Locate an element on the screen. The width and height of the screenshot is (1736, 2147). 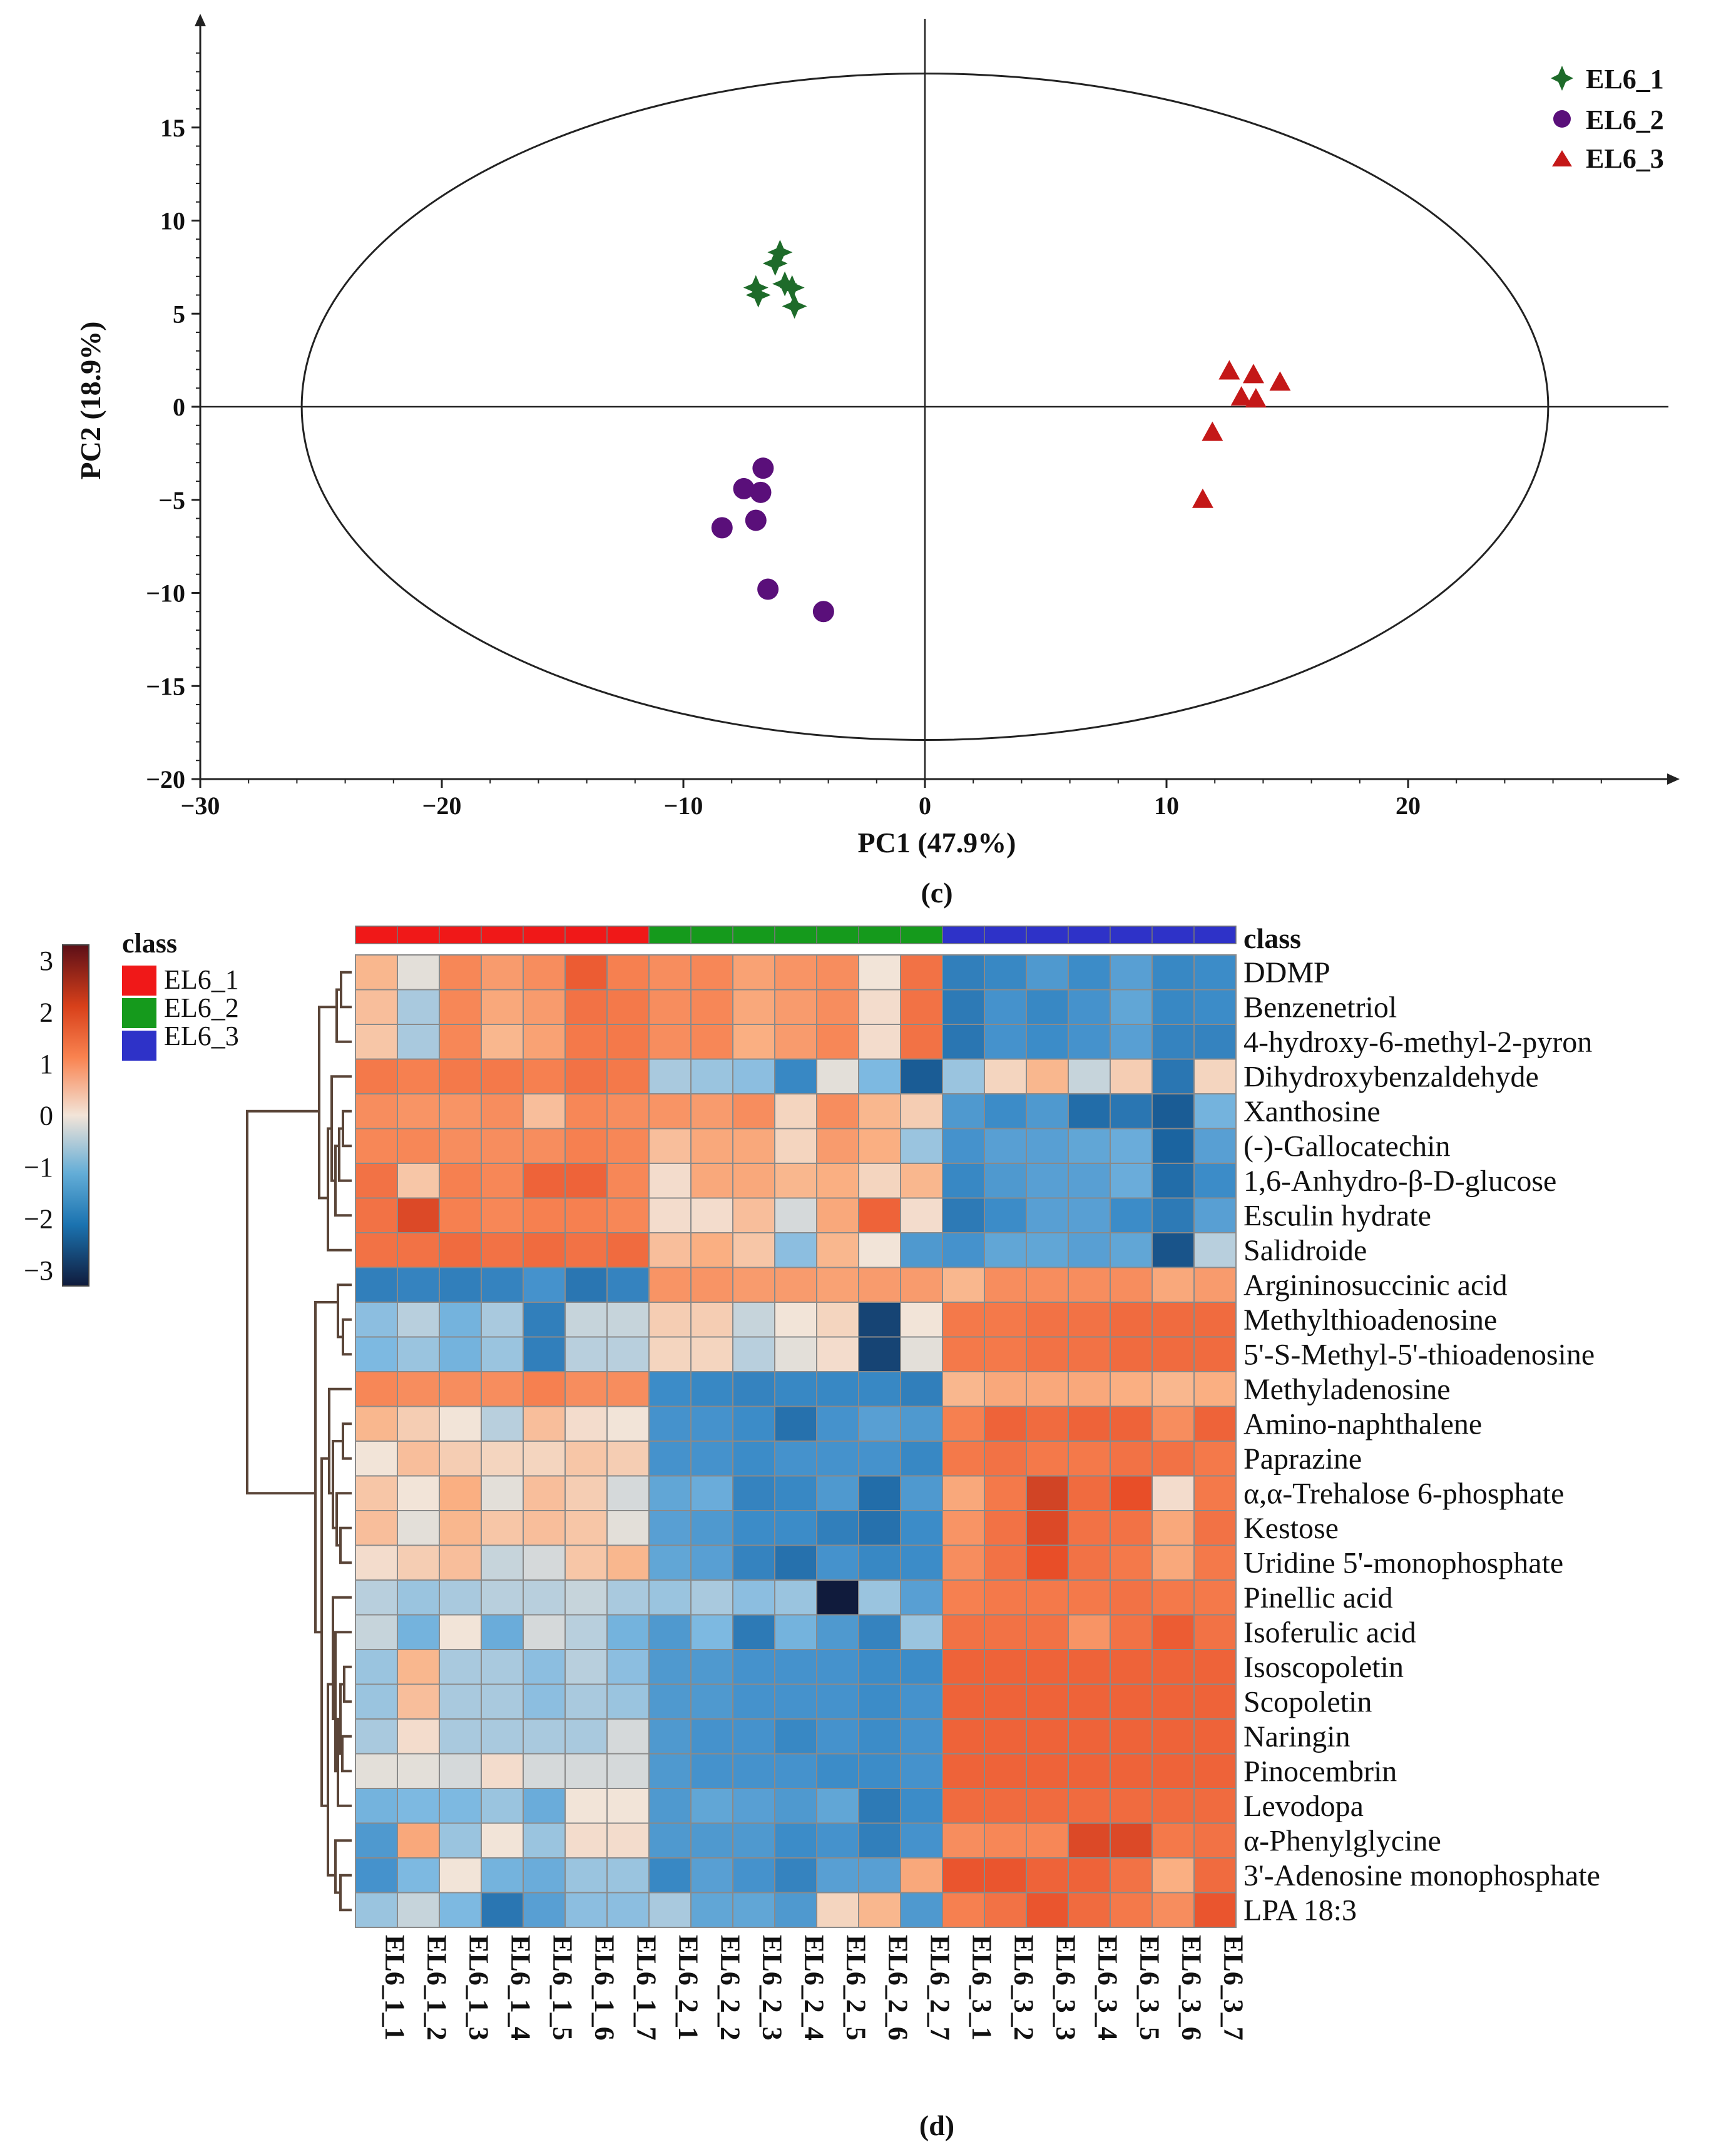
x-axis-arrow is located at coordinates (1673, 779).